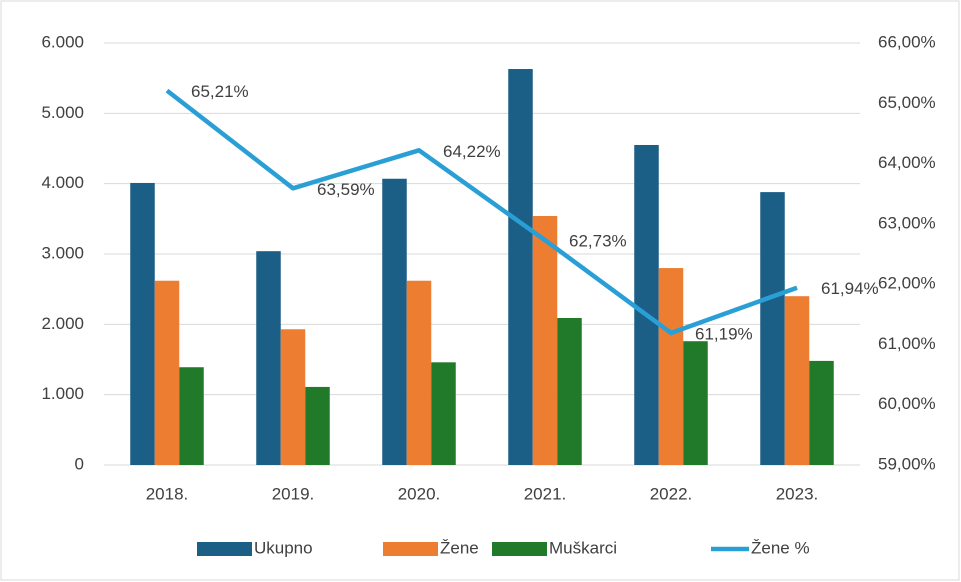 This screenshot has width=961, height=582. Describe the element at coordinates (419, 493) in the screenshot. I see `x-tick-label: 2020.` at that location.